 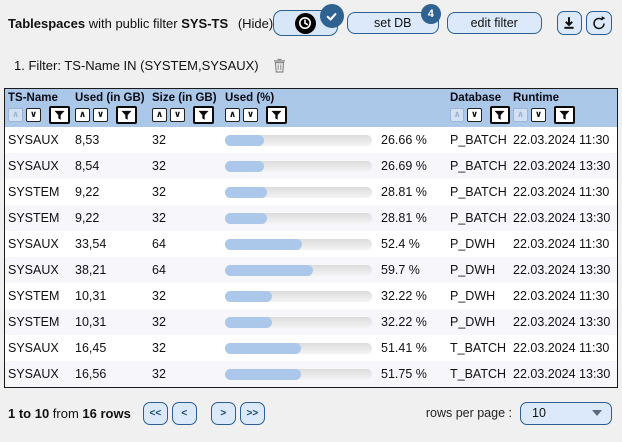 I want to click on rows-per-page-select: 10, so click(x=566, y=413).